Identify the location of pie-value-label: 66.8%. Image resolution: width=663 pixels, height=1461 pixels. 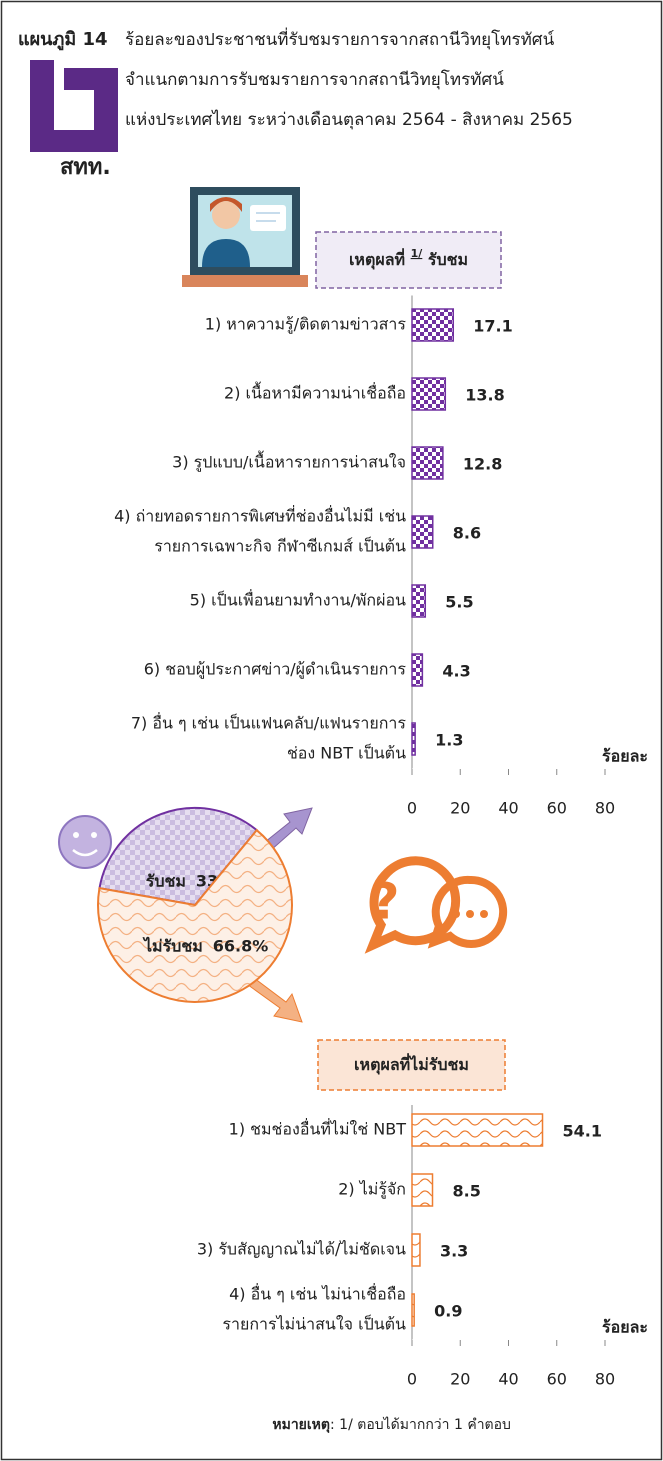
(241, 945).